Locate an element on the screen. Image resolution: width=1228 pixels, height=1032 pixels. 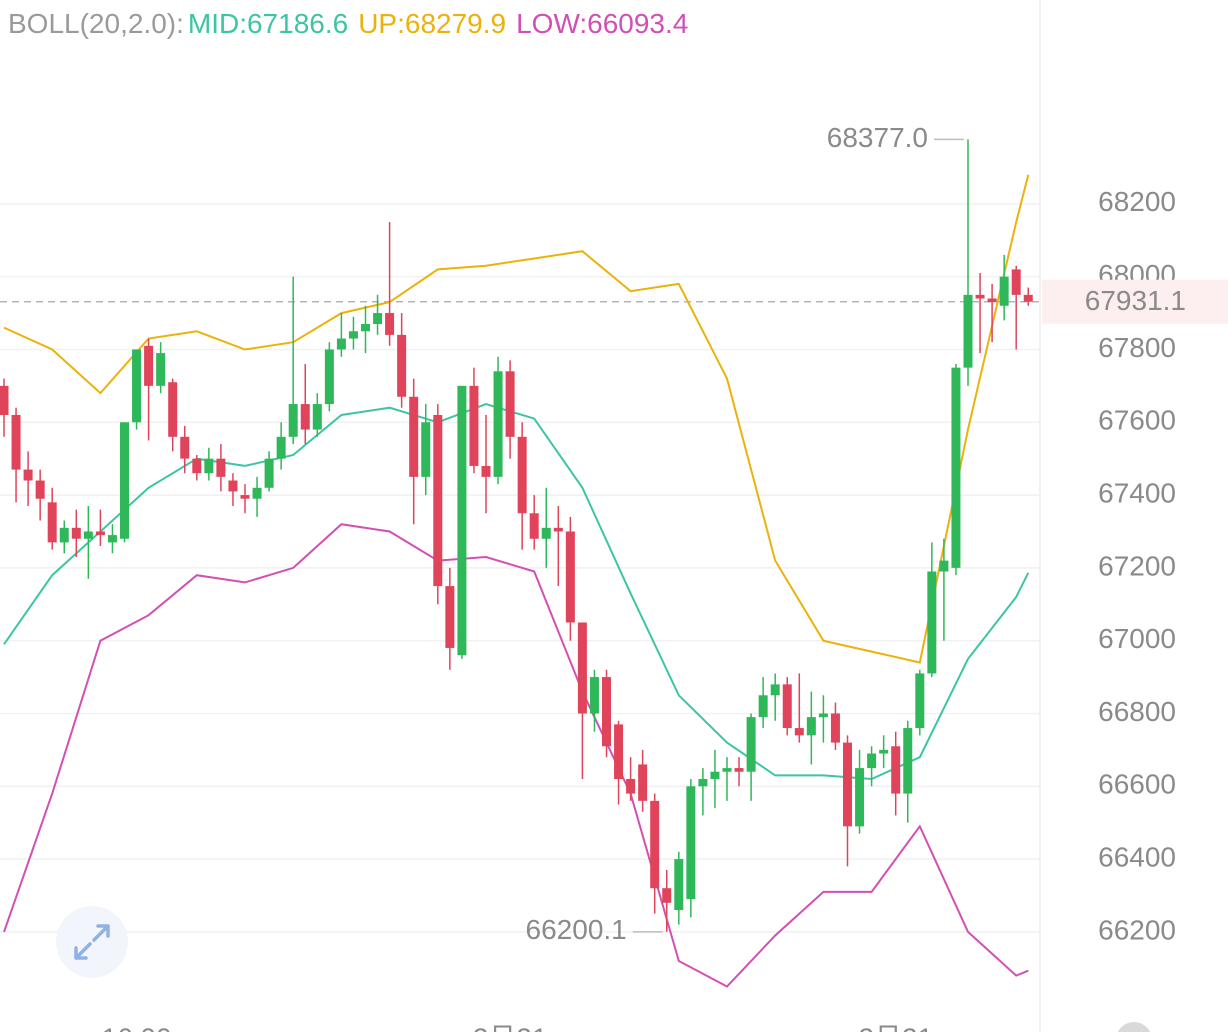
y-tick-label: 67200 is located at coordinates (1137, 565).